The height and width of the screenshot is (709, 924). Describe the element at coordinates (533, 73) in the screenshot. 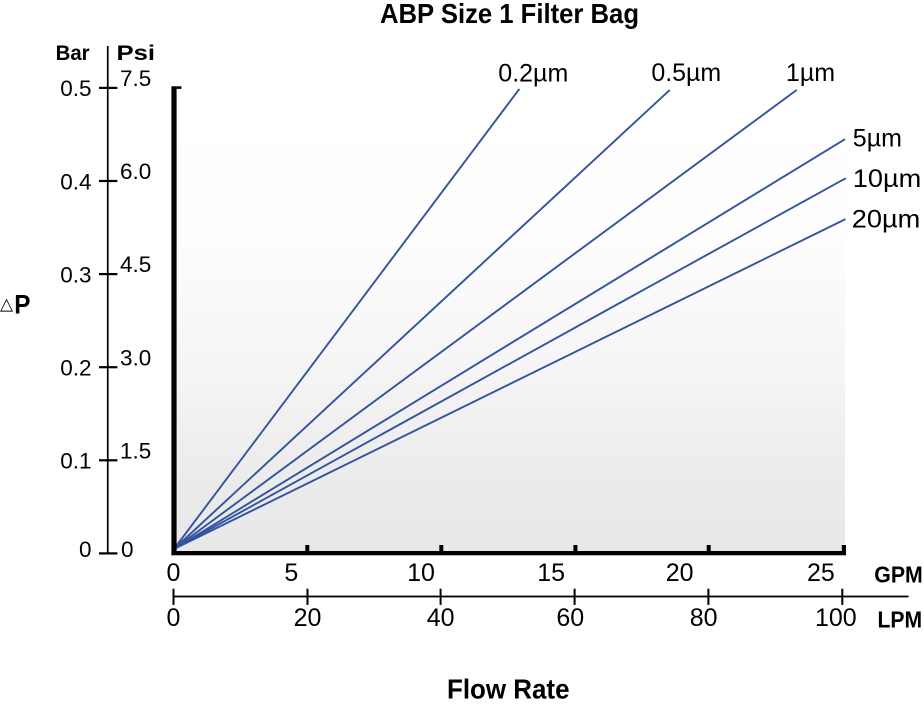

I see `svg-text: 0.2µm` at that location.